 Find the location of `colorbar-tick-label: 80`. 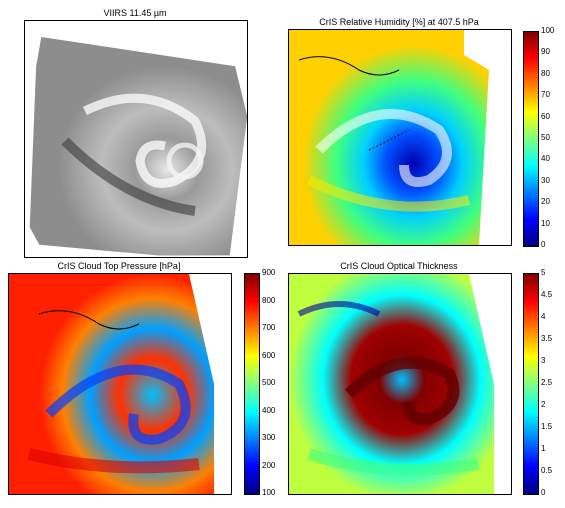

colorbar-tick-label: 80 is located at coordinates (545, 73).